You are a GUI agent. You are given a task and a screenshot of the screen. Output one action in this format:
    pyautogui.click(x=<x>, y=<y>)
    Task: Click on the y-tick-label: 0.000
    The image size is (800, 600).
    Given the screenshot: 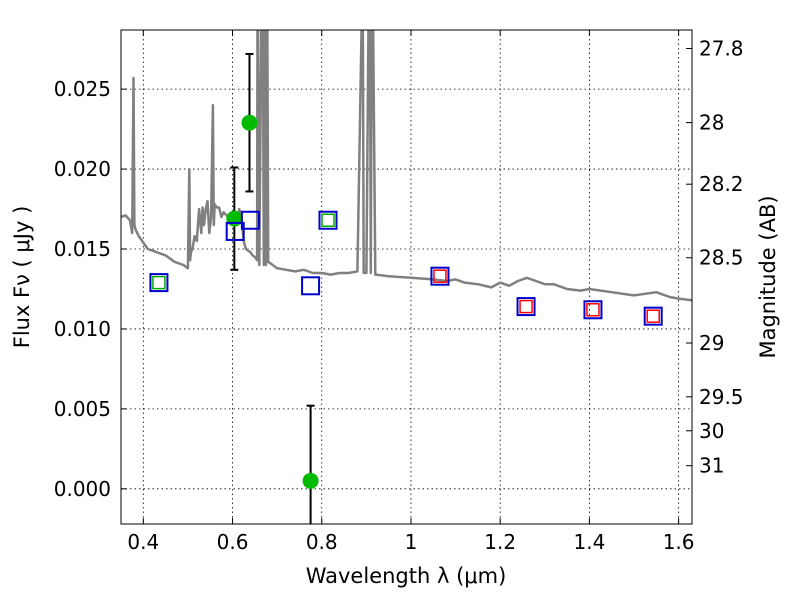 What is the action you would take?
    pyautogui.click(x=82, y=489)
    